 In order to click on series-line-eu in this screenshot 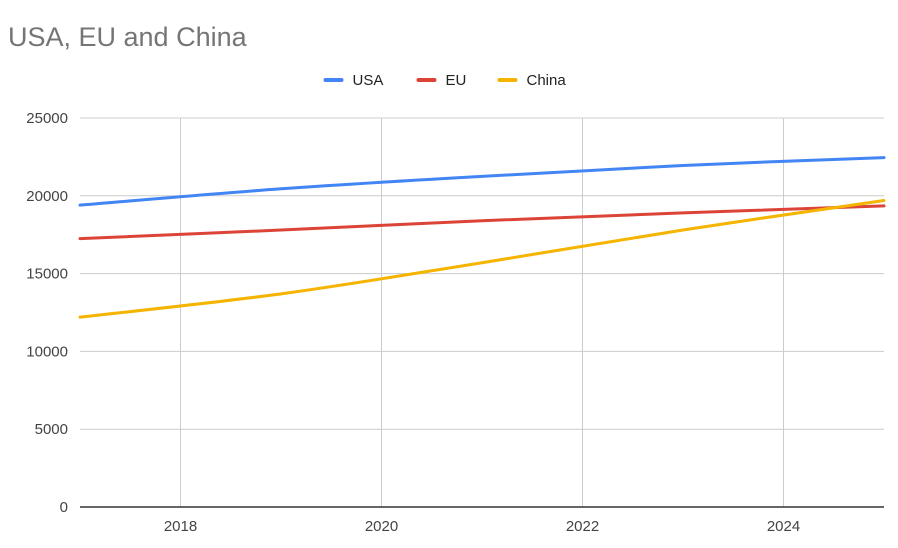, I will do `click(482, 222)`.